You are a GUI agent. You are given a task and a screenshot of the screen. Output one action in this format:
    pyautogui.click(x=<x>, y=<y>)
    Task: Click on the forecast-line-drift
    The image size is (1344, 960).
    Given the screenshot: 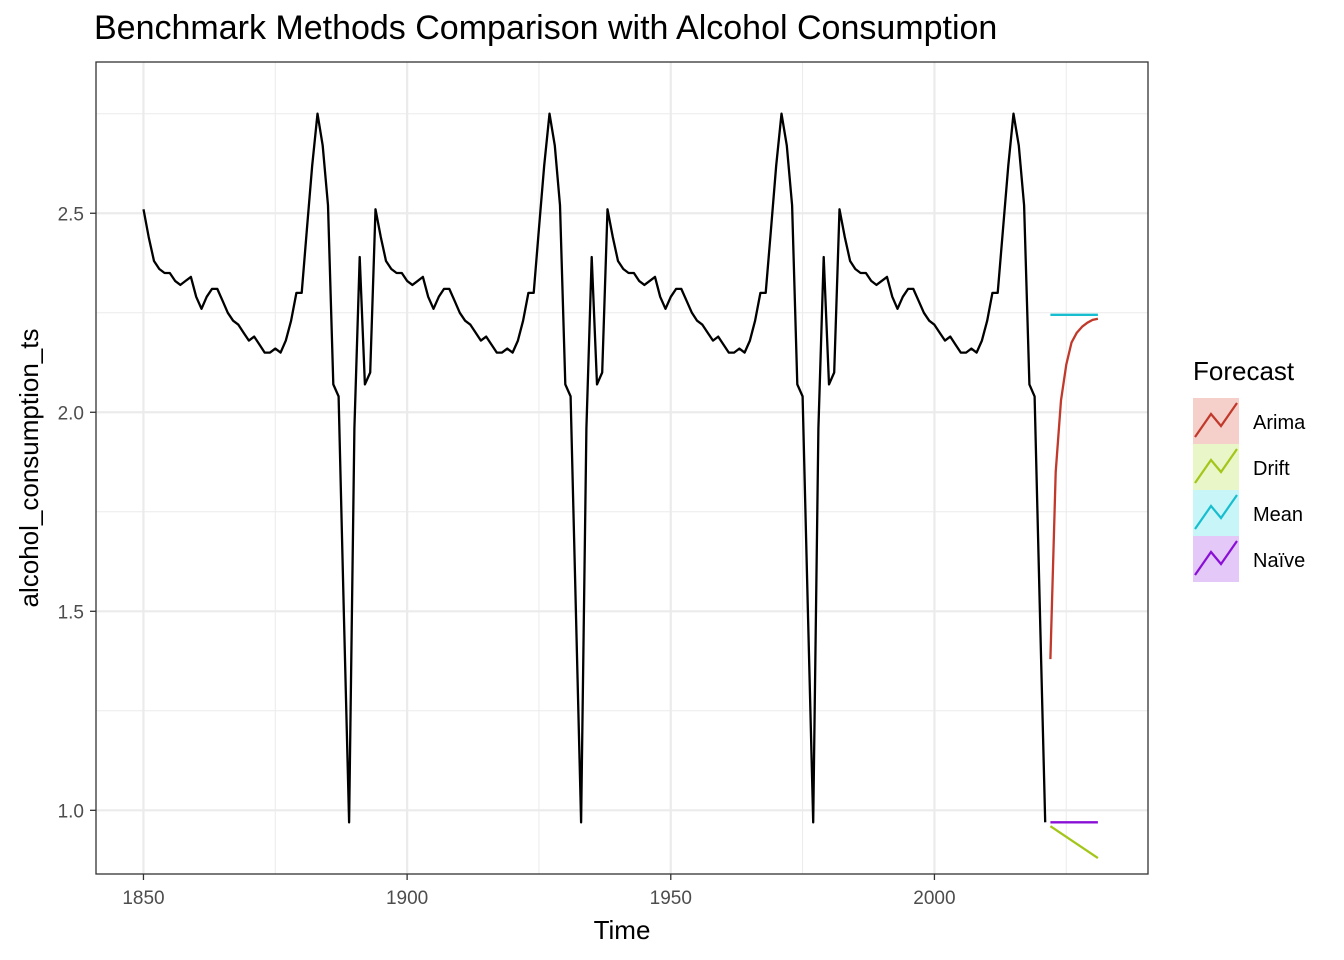 What is the action you would take?
    pyautogui.click(x=1074, y=842)
    